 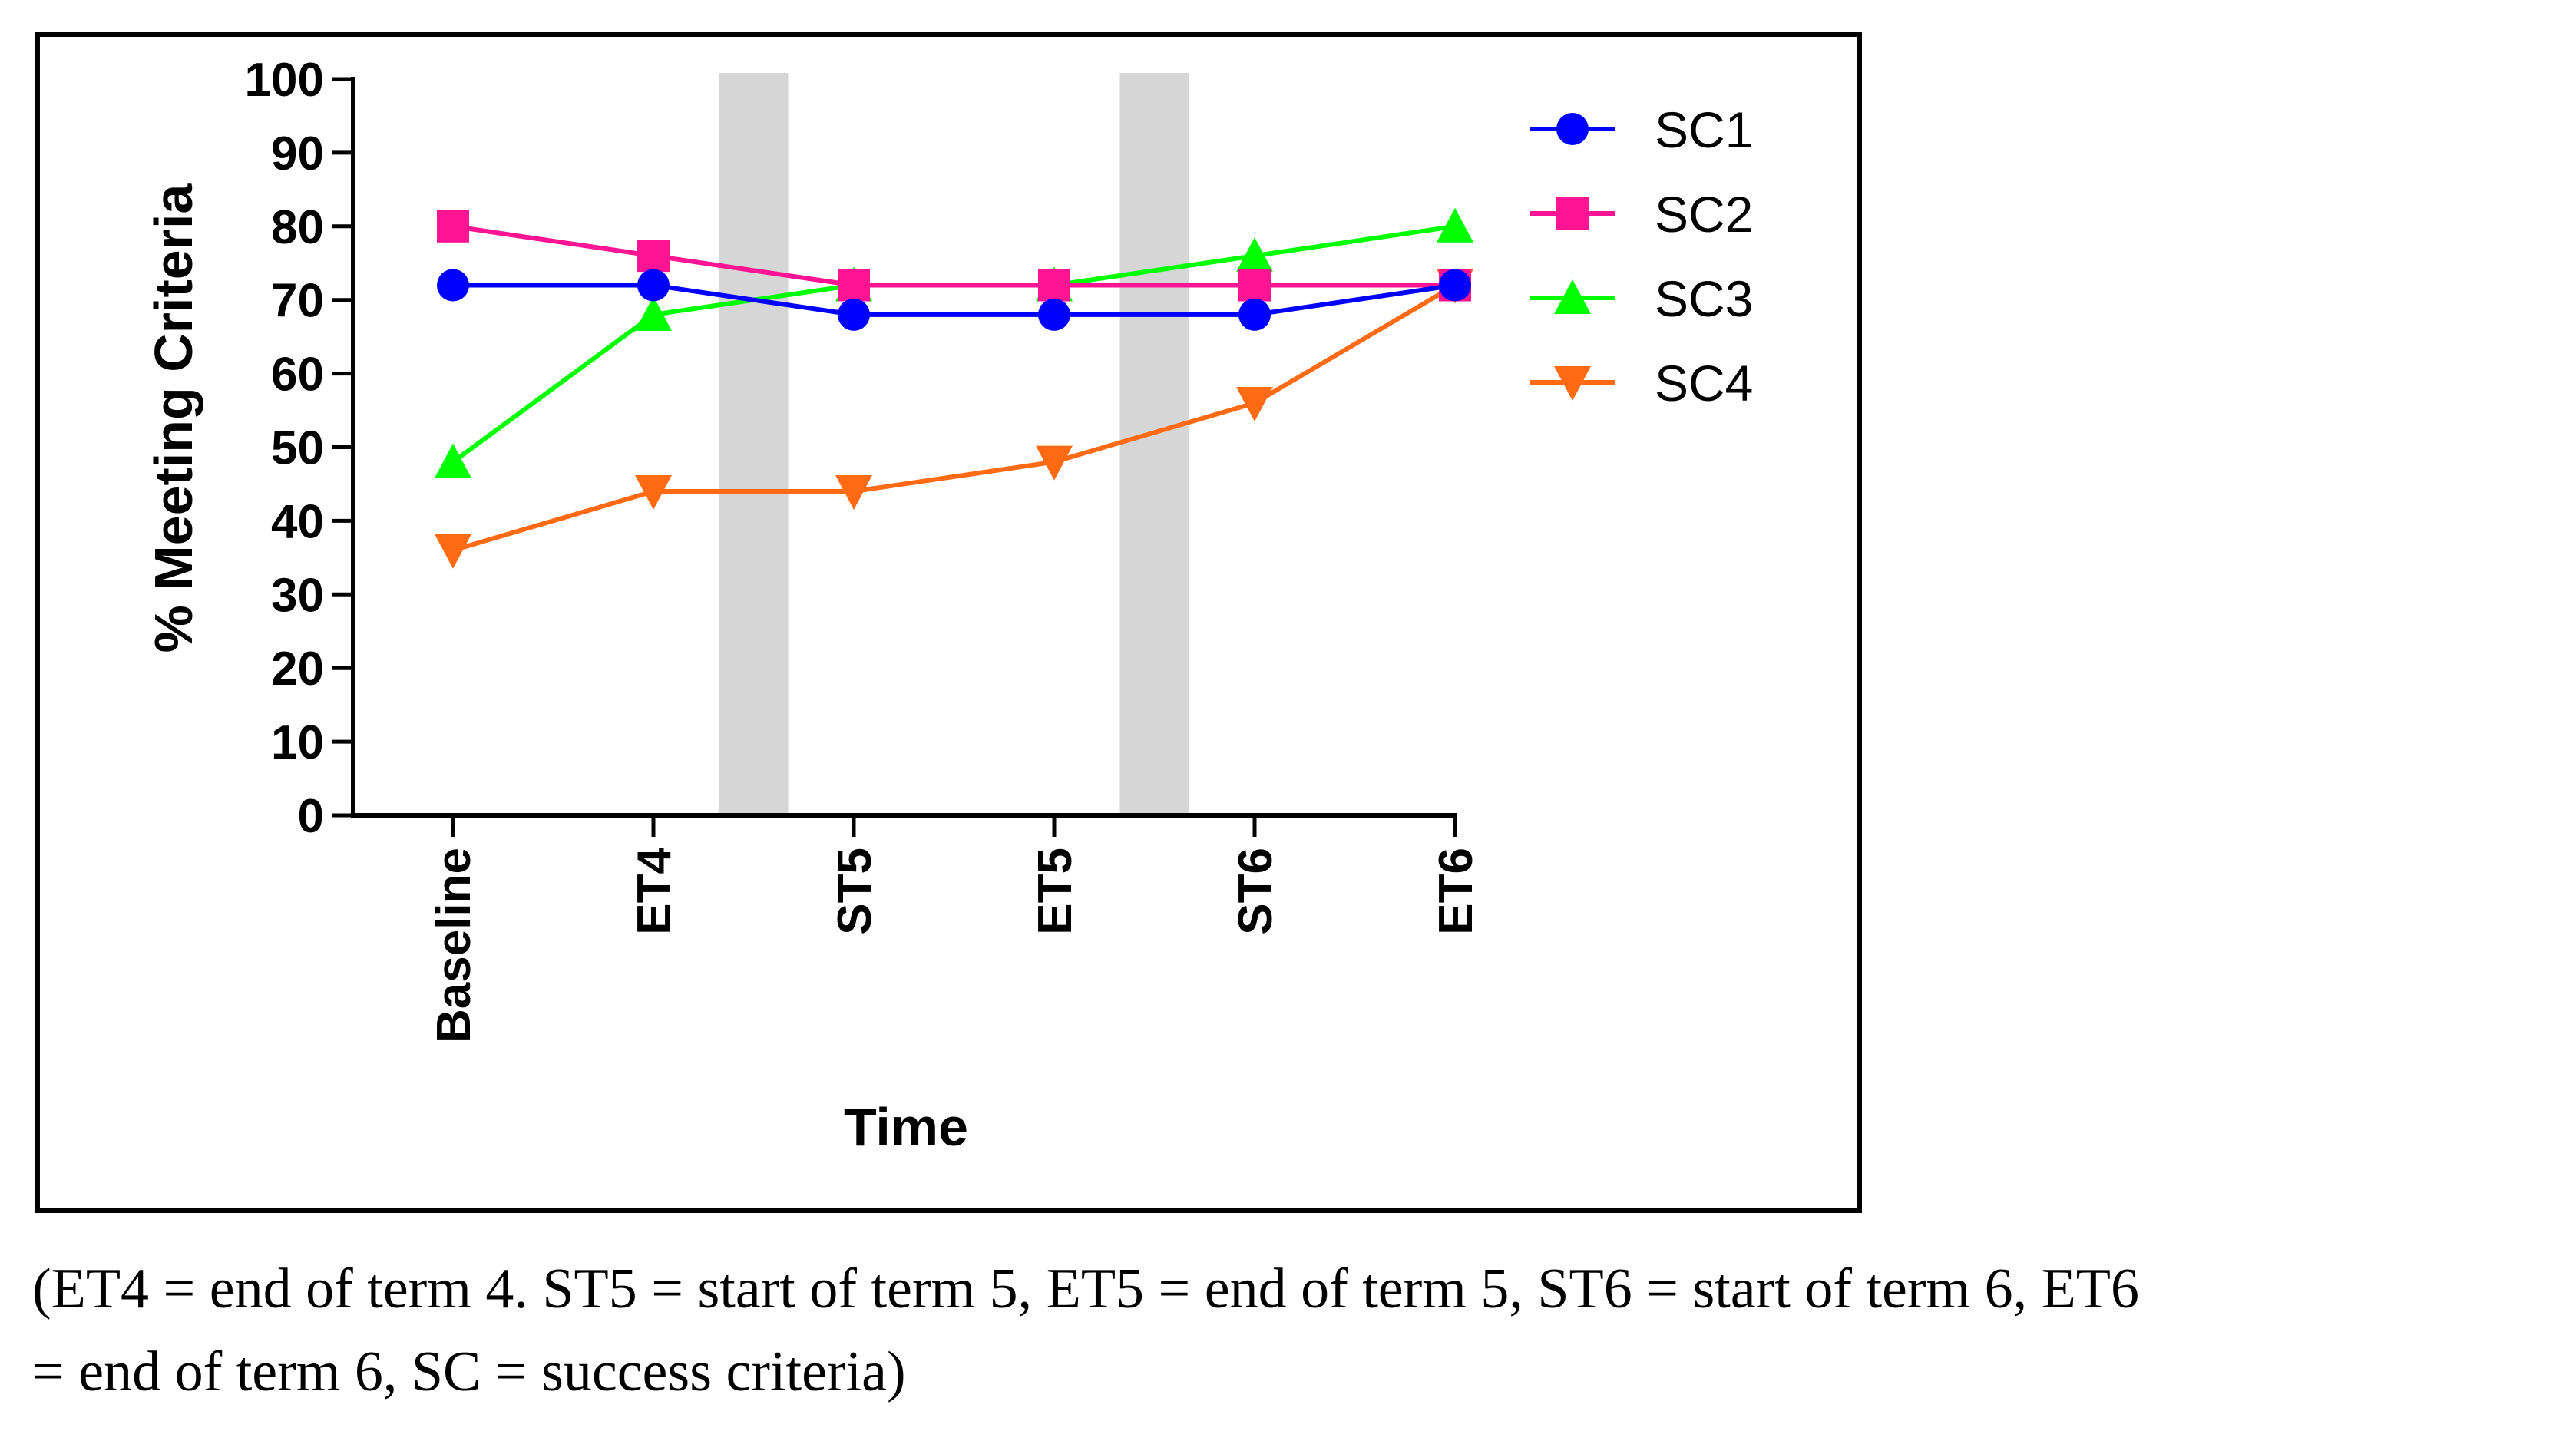 What do you see at coordinates (1641, 215) in the screenshot?
I see `legend-item-sc2: SC2` at bounding box center [1641, 215].